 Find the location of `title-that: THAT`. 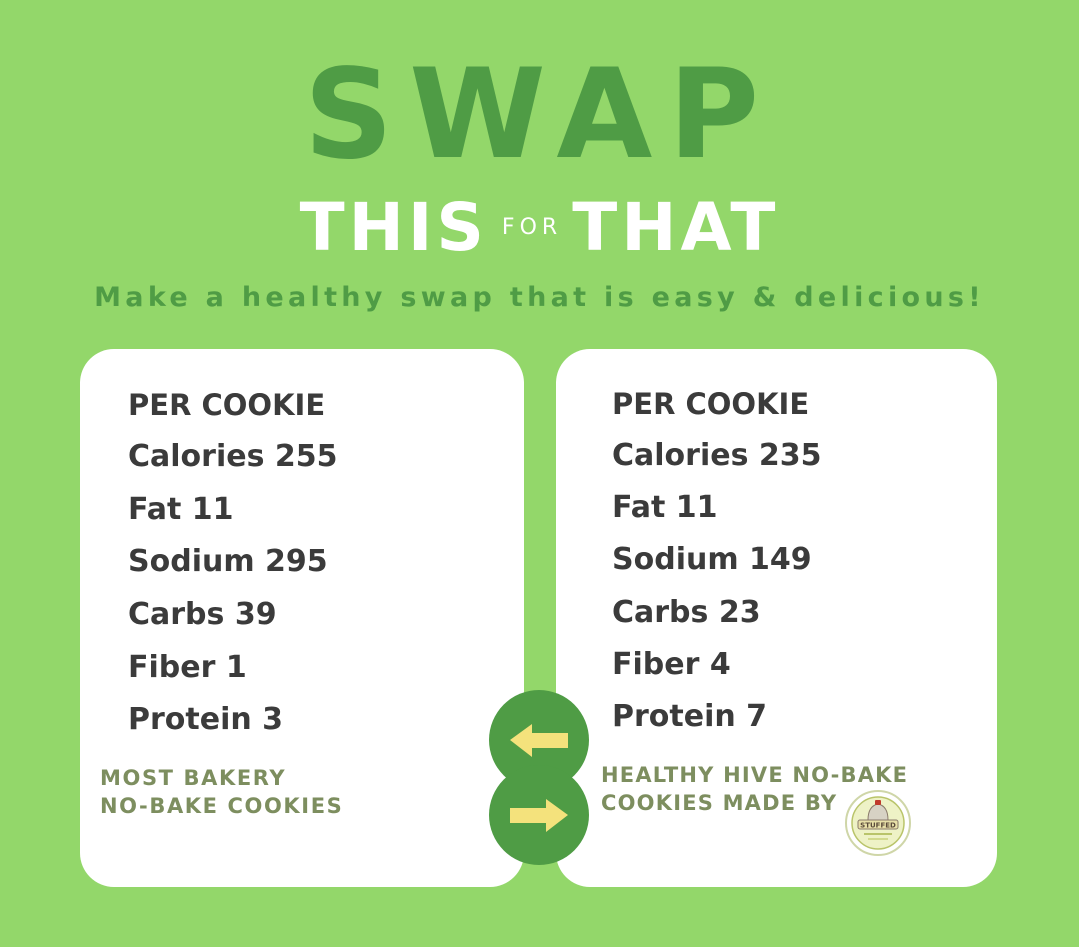

title-that: THAT is located at coordinates (676, 227).